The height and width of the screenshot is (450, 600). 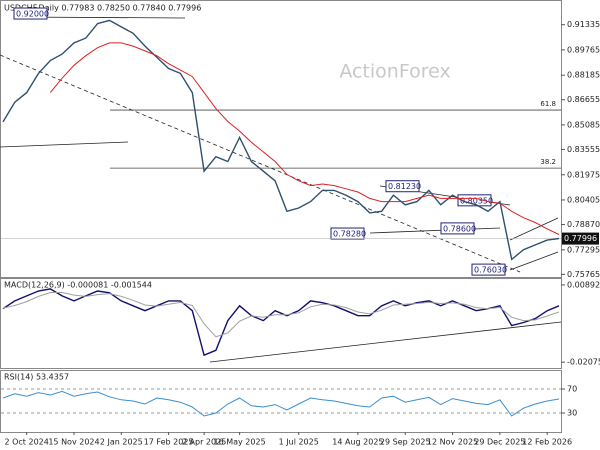 I want to click on price-annotation: 0.78600, so click(x=459, y=228).